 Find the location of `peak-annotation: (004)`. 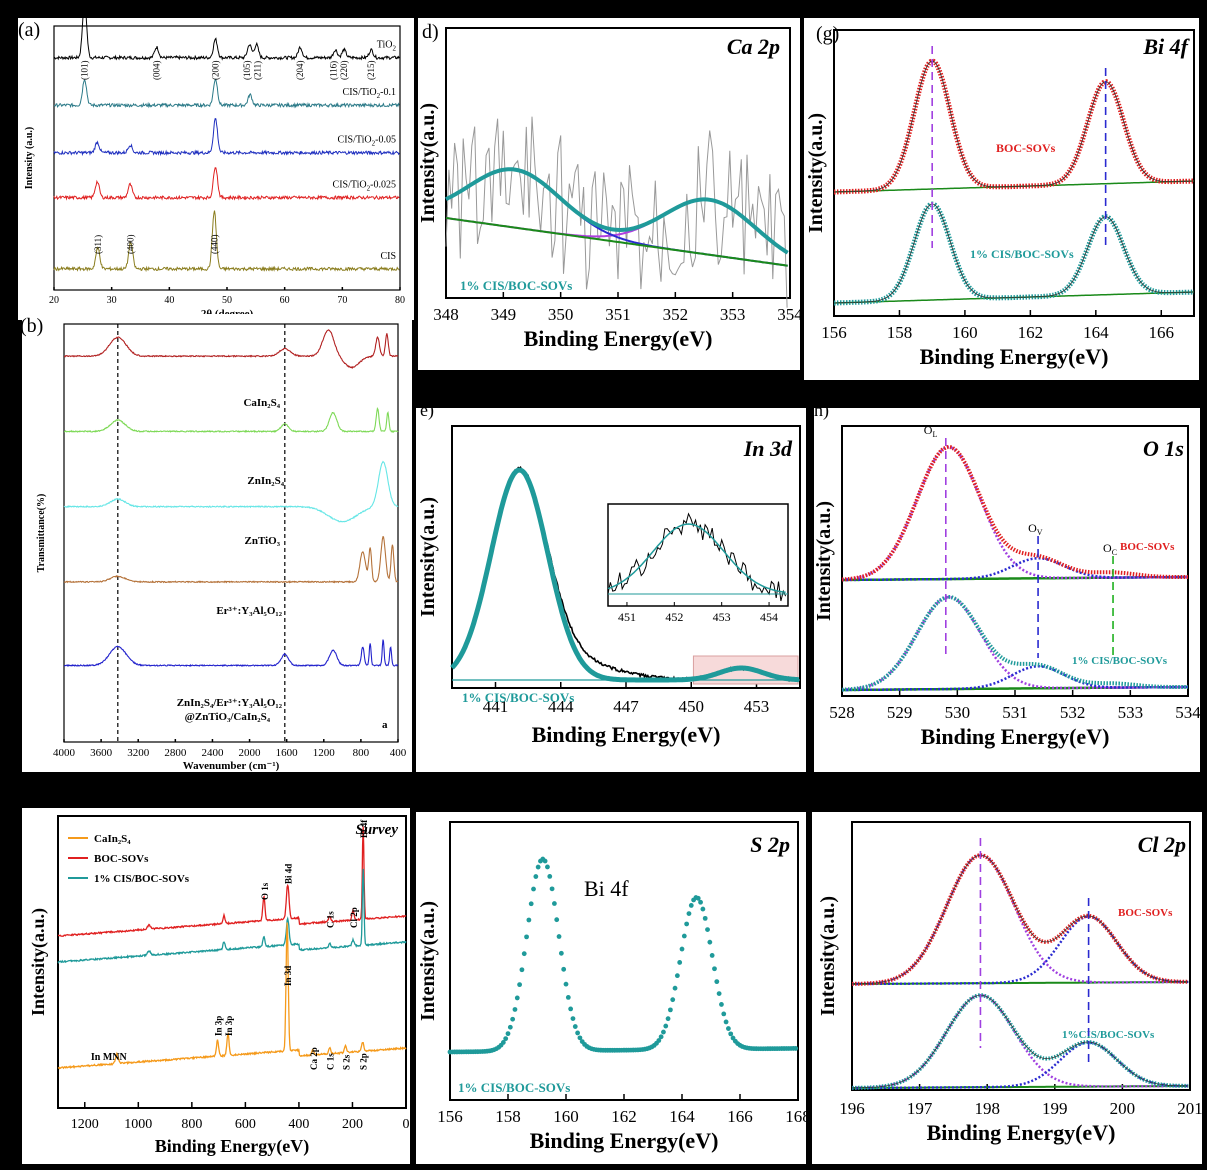

peak-annotation: (004) is located at coordinates (157, 71).